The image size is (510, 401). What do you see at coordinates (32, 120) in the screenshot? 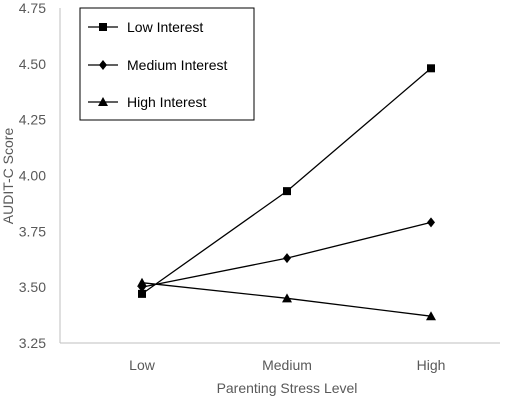
I see `y-tick-label: 4.25` at bounding box center [32, 120].